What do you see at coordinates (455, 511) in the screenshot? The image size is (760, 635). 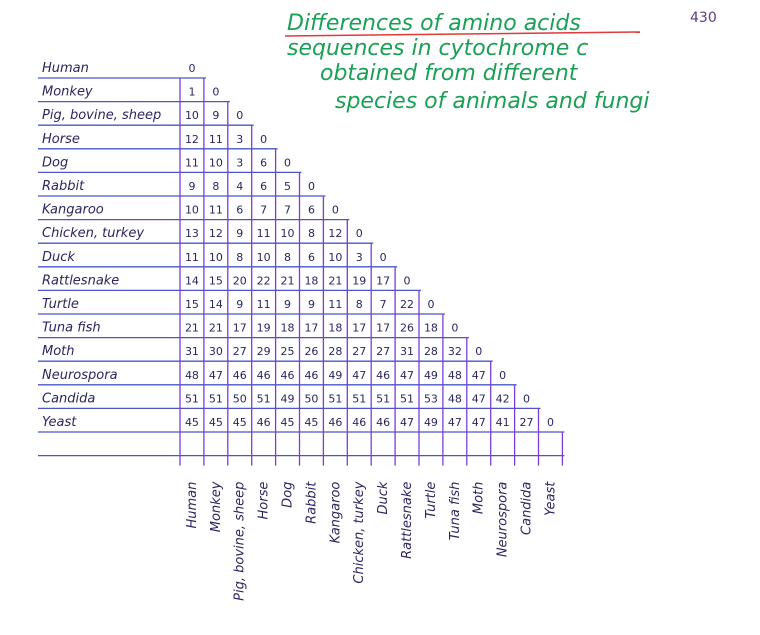 I see `column-label: Tuna fish` at bounding box center [455, 511].